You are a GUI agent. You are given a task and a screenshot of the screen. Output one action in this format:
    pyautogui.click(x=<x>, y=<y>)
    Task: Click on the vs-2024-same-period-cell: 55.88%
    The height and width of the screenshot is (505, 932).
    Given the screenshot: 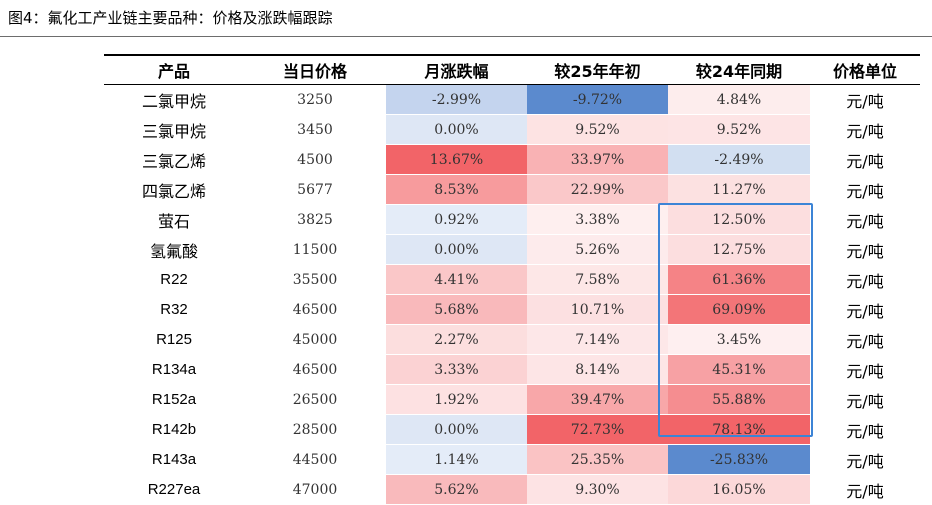 What is the action you would take?
    pyautogui.click(x=739, y=399)
    